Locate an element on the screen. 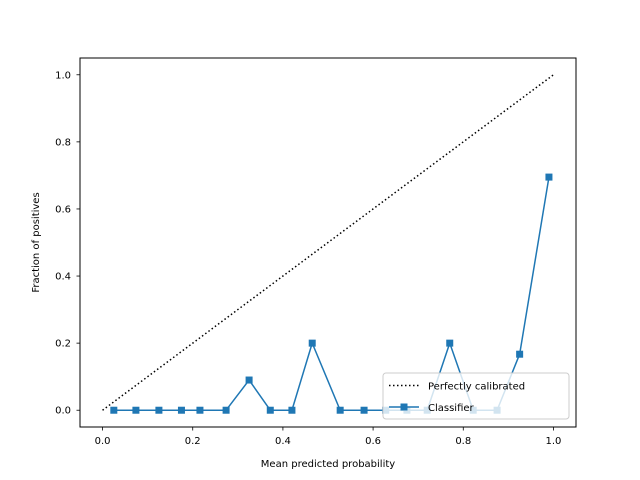 The width and height of the screenshot is (640, 480). x-axis: 0.0 0.2 0.4 0.6 0.8 1.0 is located at coordinates (328, 437).